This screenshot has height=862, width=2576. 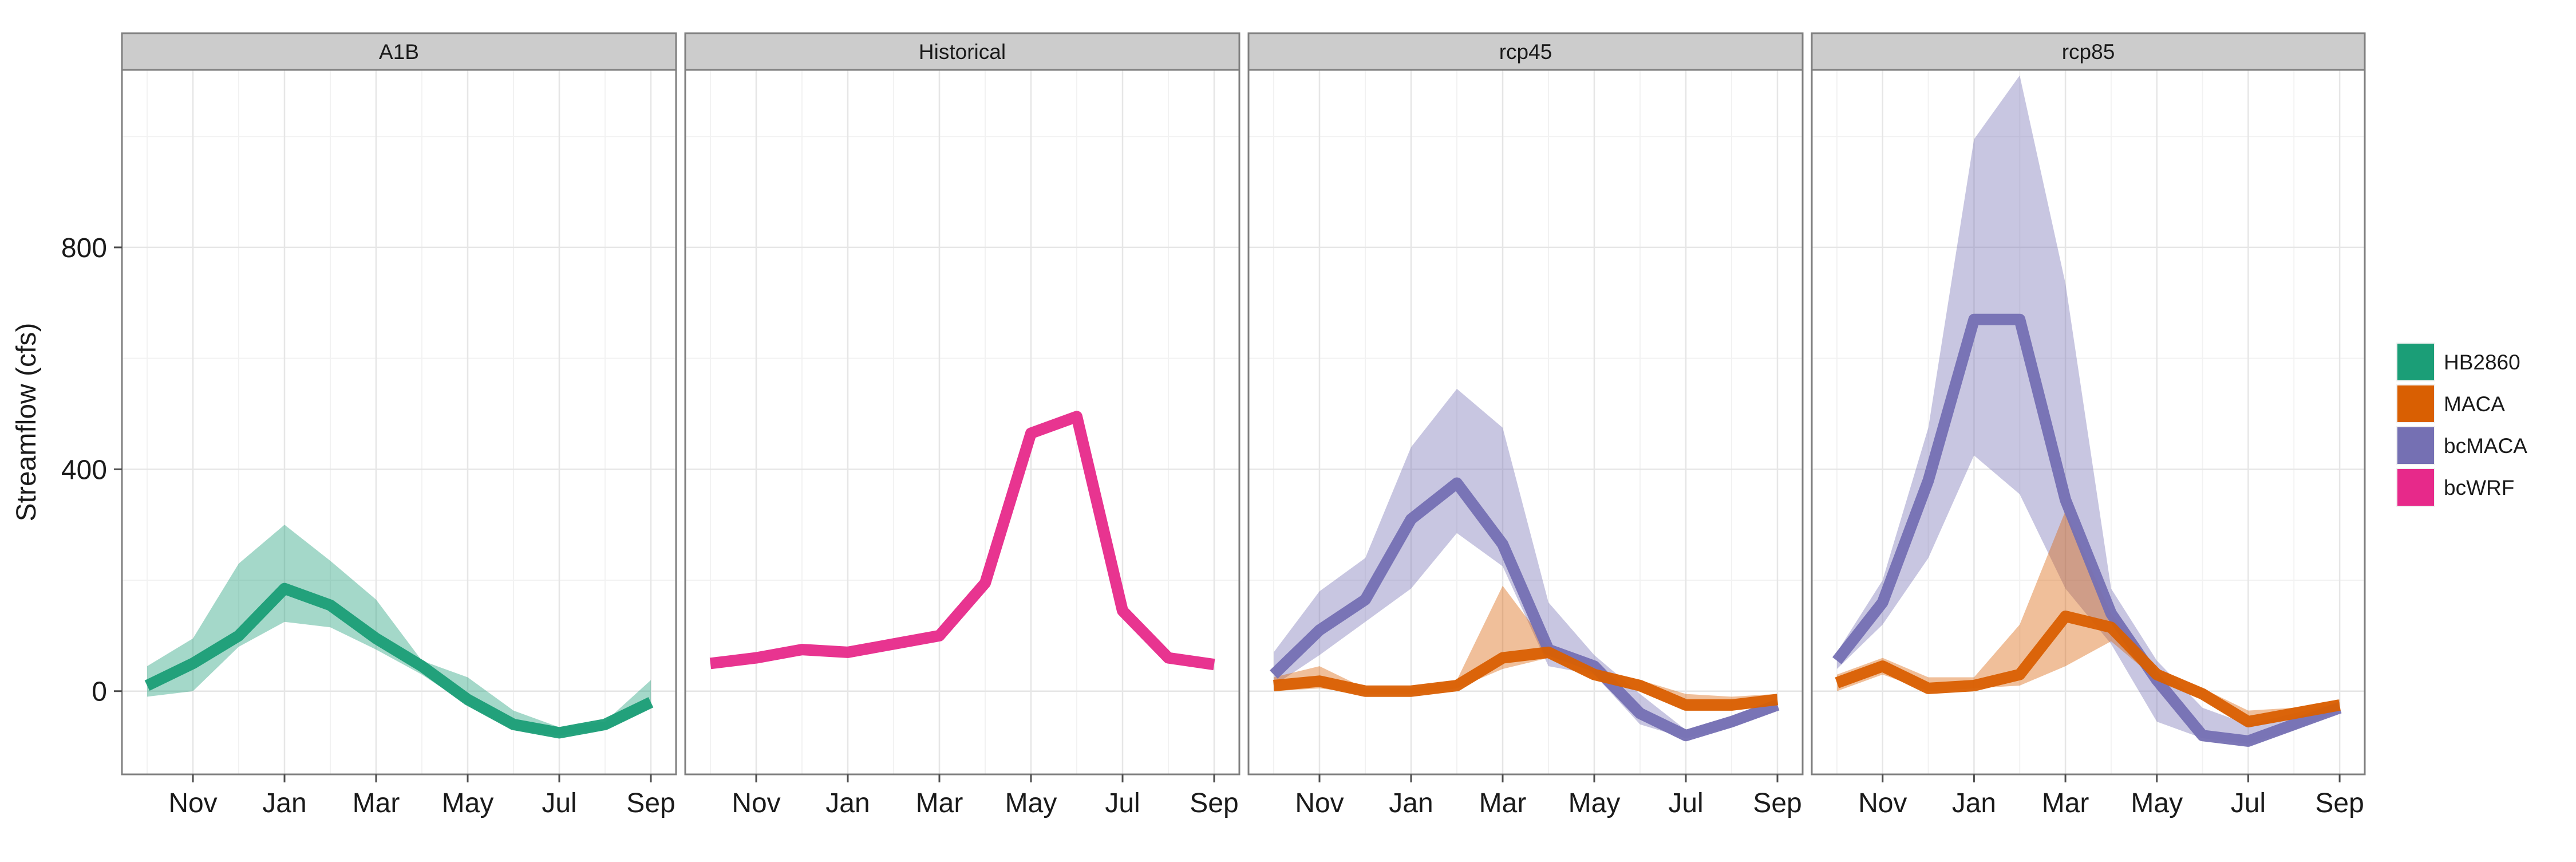 I want to click on facet-strip-label: rcp45, so click(x=1525, y=52).